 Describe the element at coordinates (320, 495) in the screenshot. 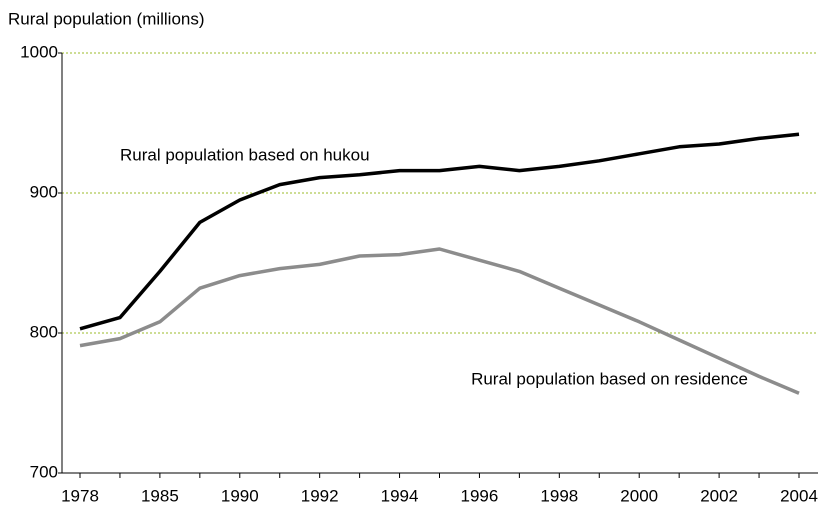

I see `x-tick-label: 1992` at that location.